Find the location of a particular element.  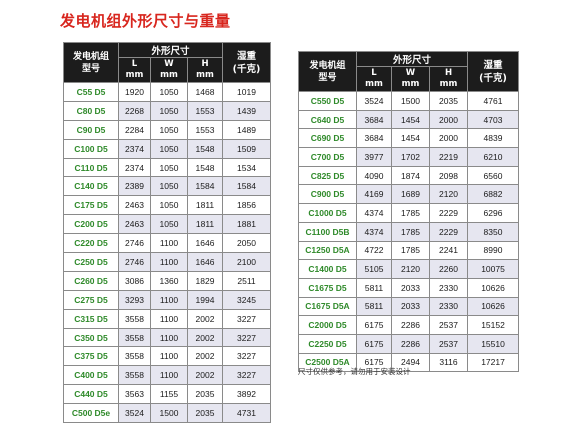

width-cell: 2120 is located at coordinates (410, 269).